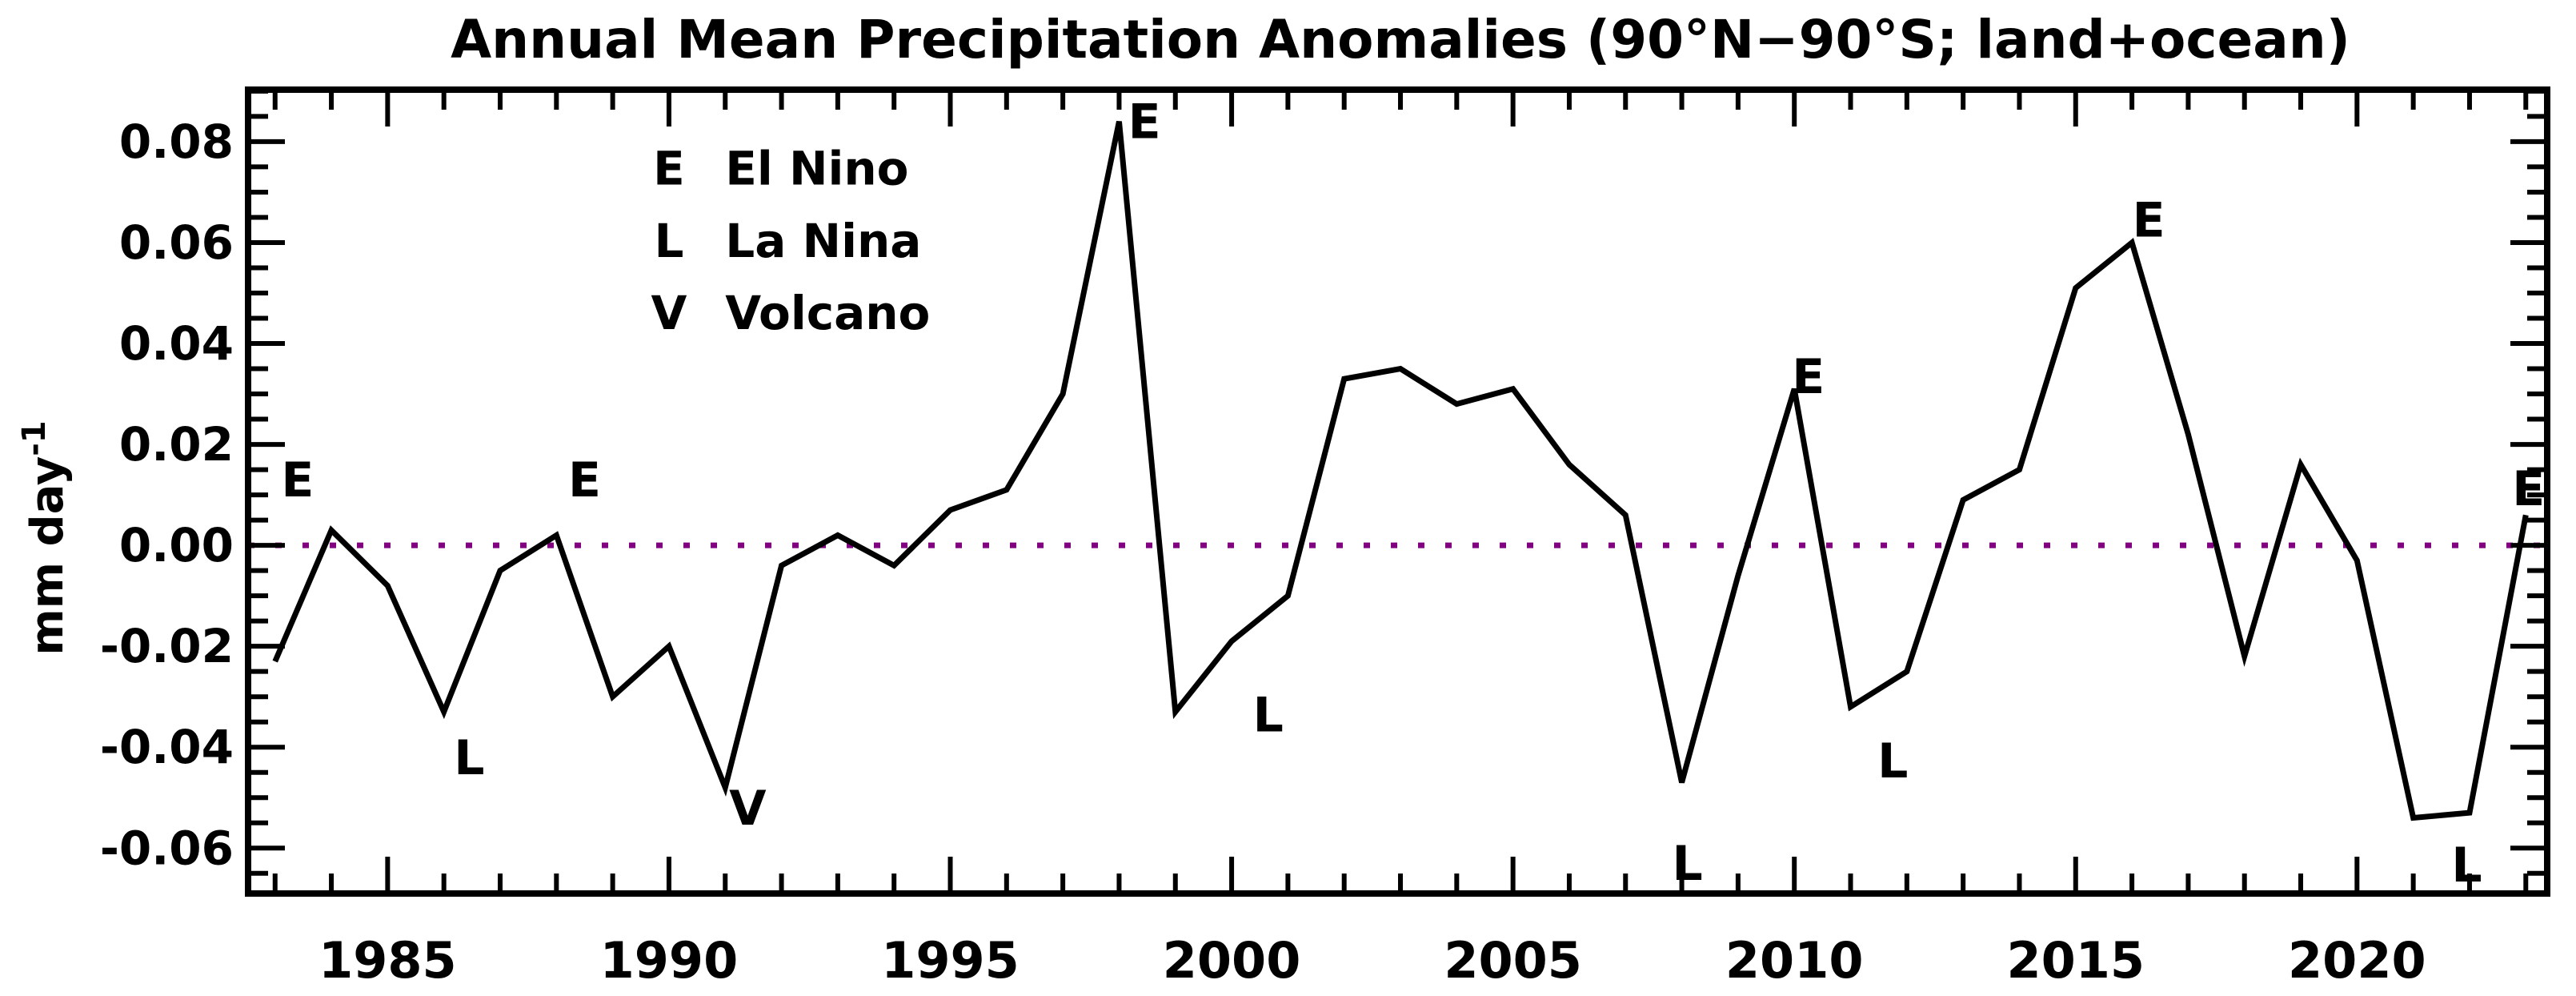 This screenshot has height=996, width=2576. I want to click on legend-label-la-nina: La Nina, so click(823, 241).